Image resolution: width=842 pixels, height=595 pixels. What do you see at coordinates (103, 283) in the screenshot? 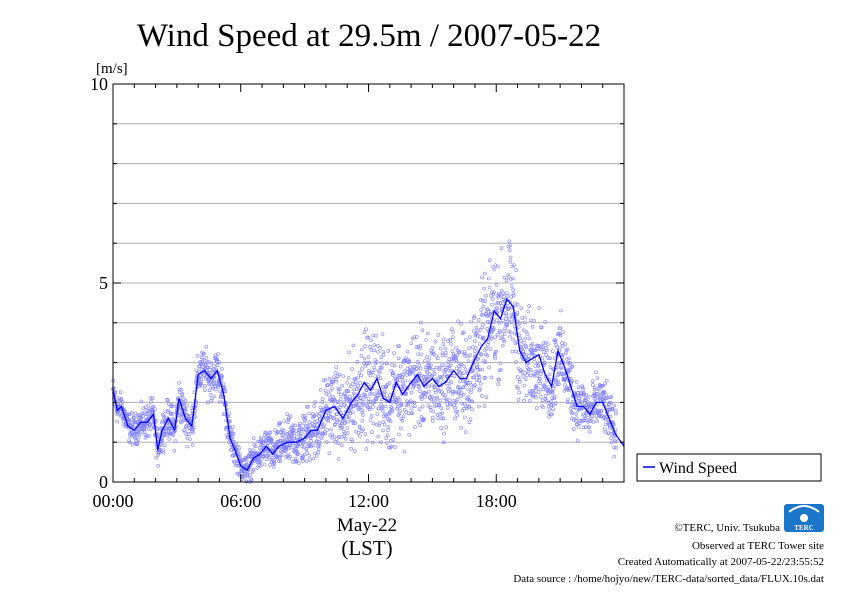
I see `y-tick-label: 5` at bounding box center [103, 283].